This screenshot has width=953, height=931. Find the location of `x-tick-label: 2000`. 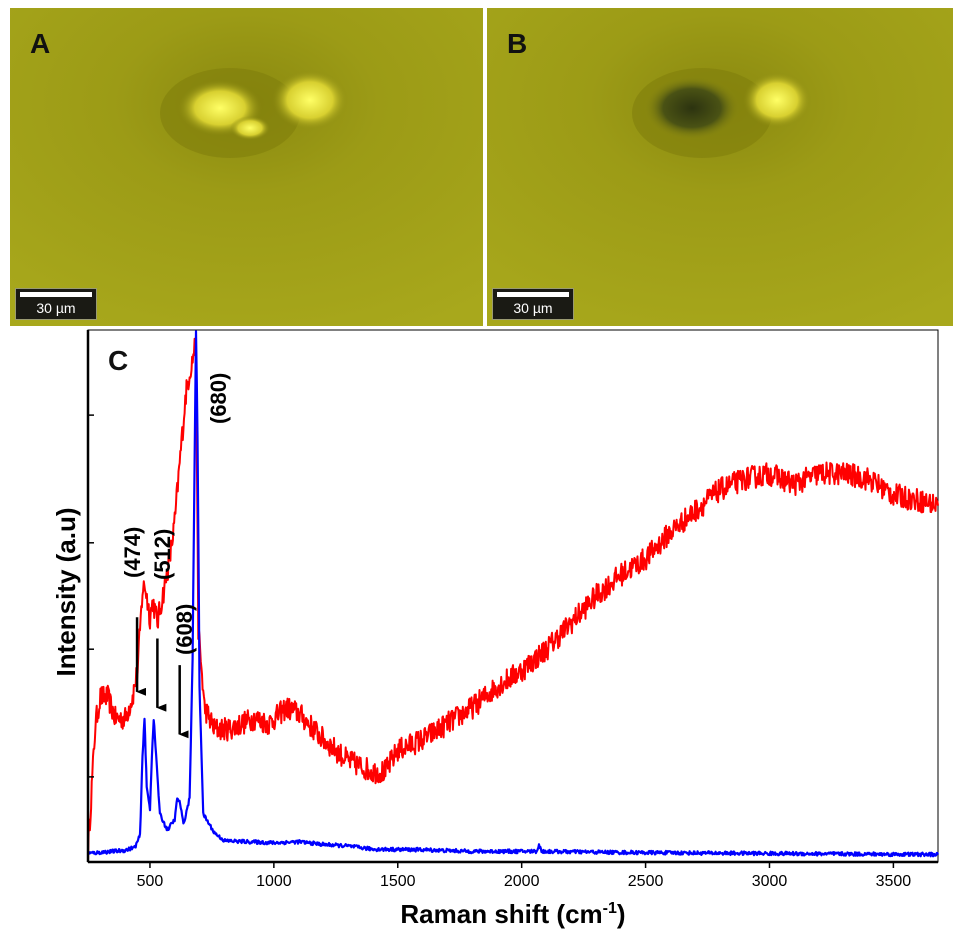

x-tick-label: 2000 is located at coordinates (522, 881).